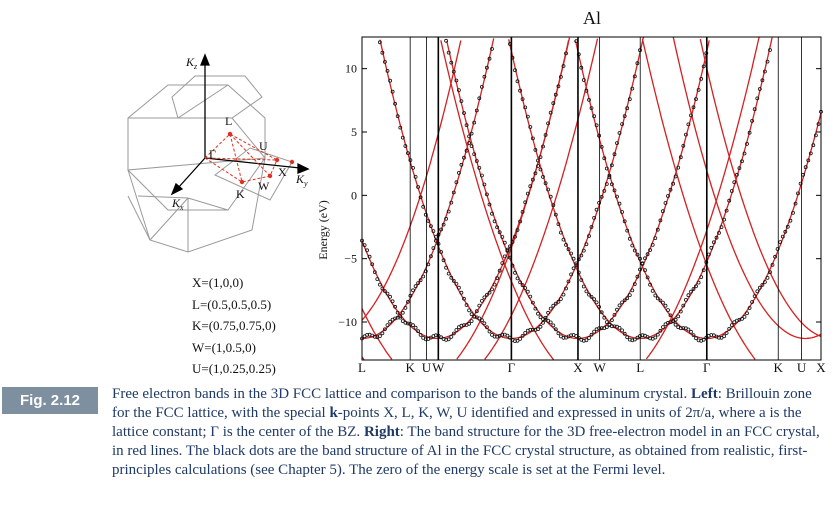 The width and height of the screenshot is (836, 519). What do you see at coordinates (177, 189) in the screenshot?
I see `kx-arrow-icon` at bounding box center [177, 189].